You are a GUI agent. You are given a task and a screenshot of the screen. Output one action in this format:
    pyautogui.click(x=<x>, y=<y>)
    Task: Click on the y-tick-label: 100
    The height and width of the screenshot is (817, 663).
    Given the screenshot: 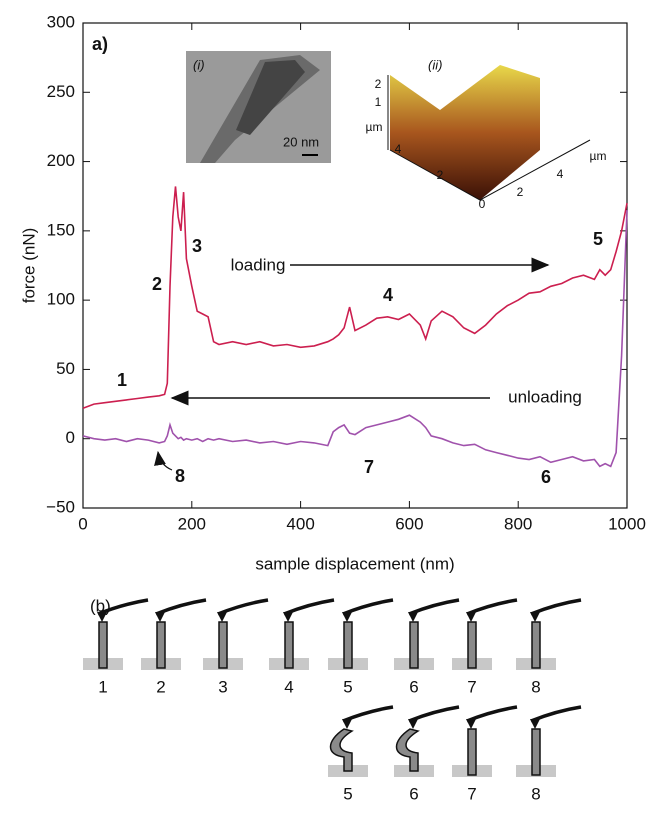 What is the action you would take?
    pyautogui.click(x=61, y=299)
    